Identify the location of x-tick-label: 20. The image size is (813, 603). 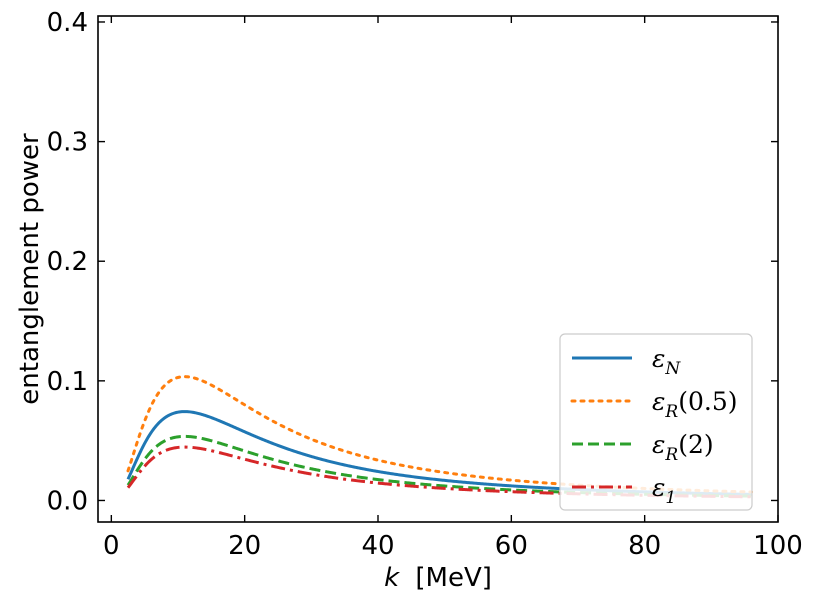
(244, 546).